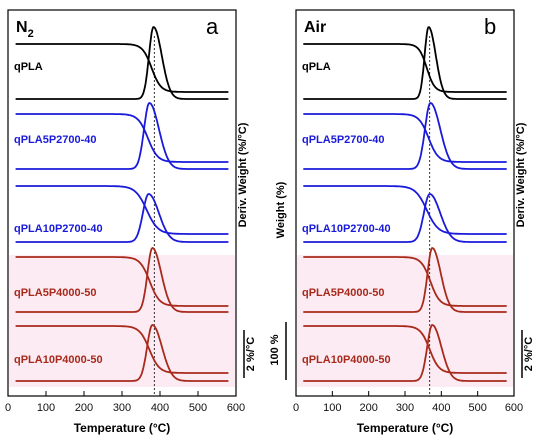  What do you see at coordinates (281, 209) in the screenshot?
I see `left-axis-title: Weight (%)` at bounding box center [281, 209].